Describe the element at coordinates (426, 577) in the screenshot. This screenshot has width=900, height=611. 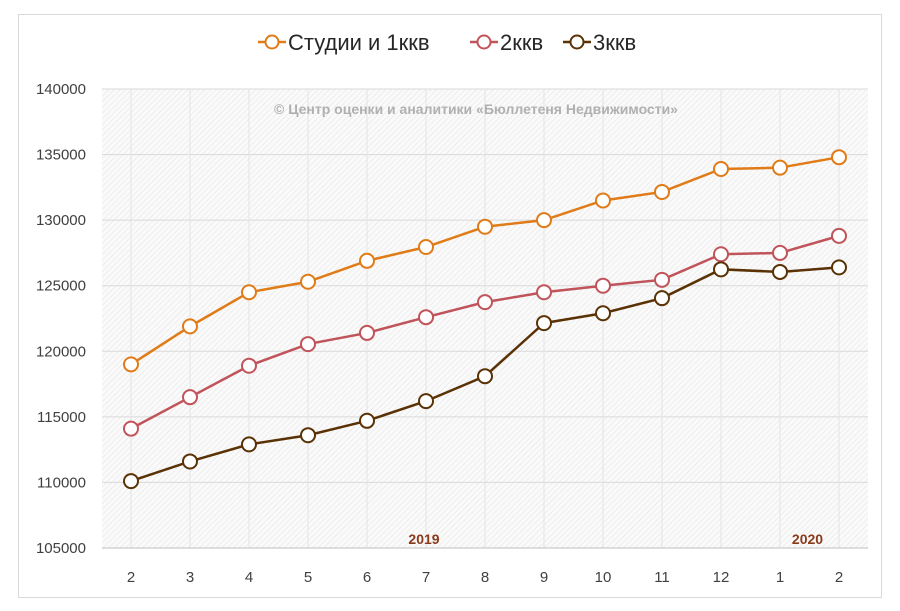
I see `x-tick-label: 7` at that location.